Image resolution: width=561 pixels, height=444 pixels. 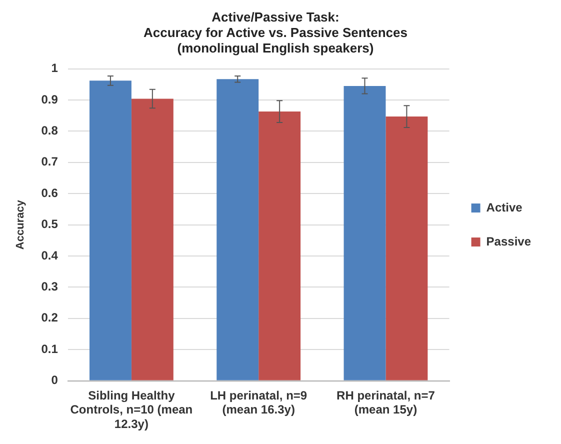 I want to click on y-axis-title: Accuracy, so click(x=20, y=224).